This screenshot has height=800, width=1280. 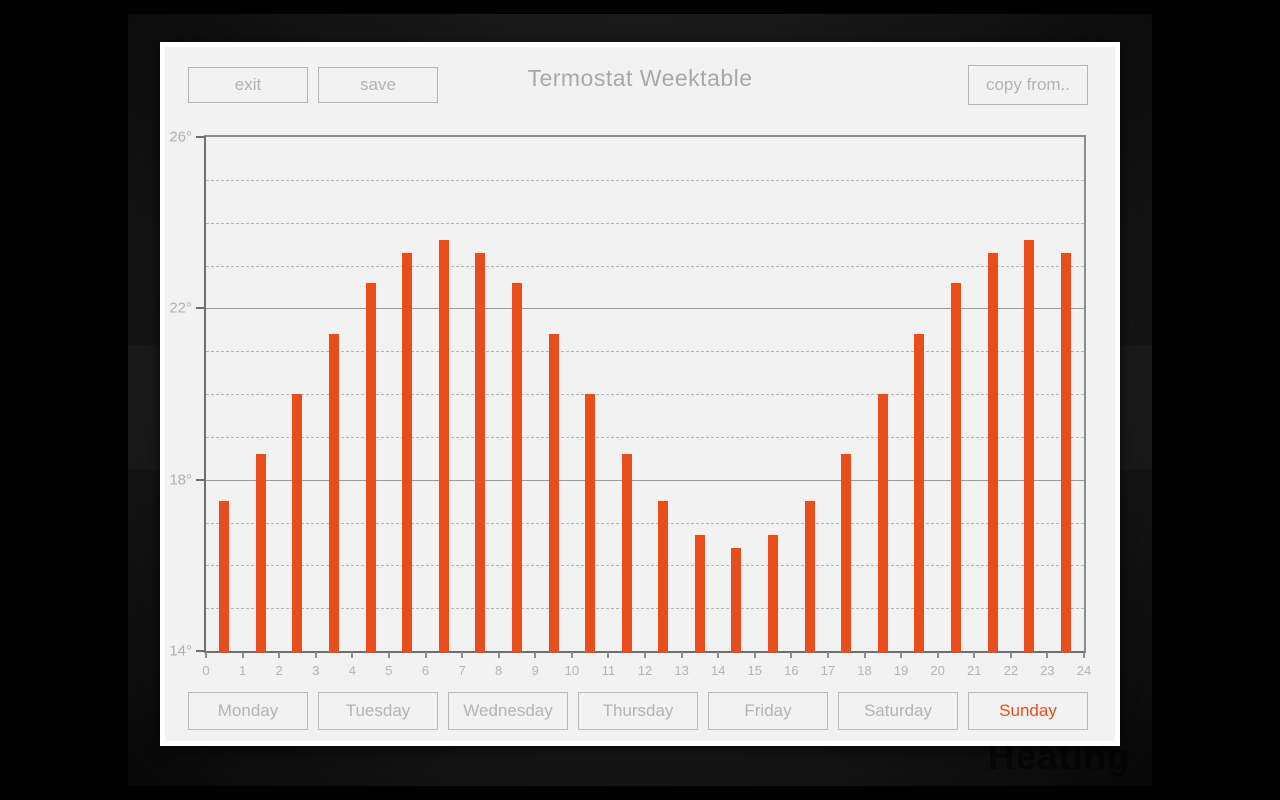 I want to click on x-axis-label-15: 15, so click(x=754, y=670).